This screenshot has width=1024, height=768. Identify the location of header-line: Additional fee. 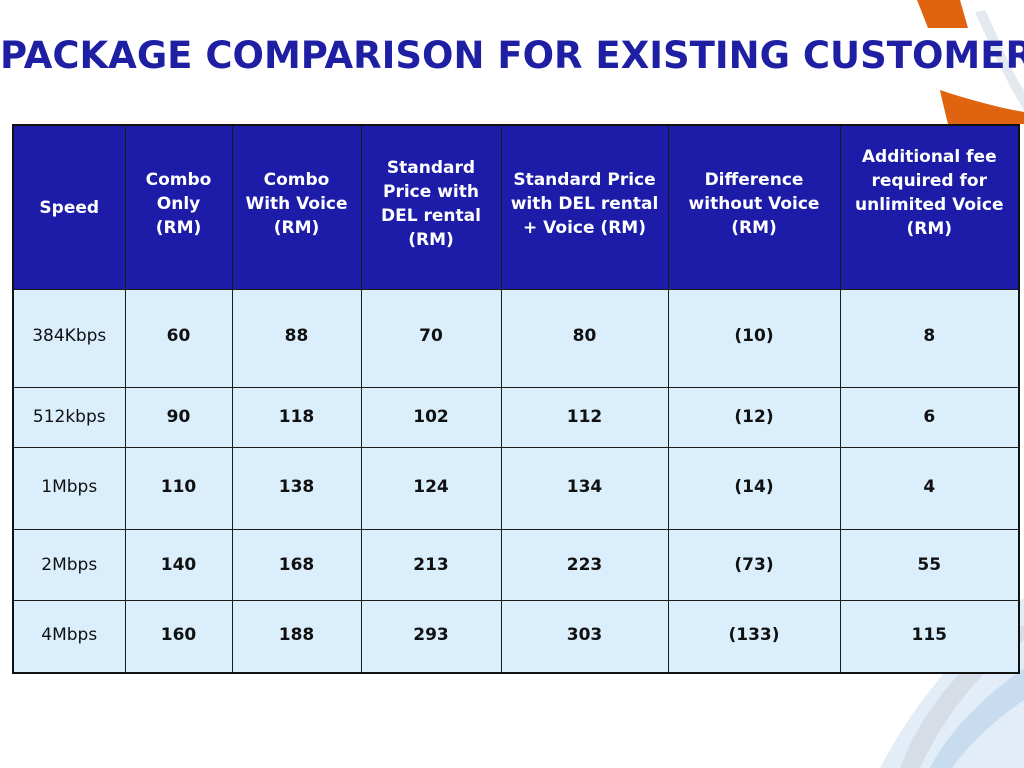
(929, 156).